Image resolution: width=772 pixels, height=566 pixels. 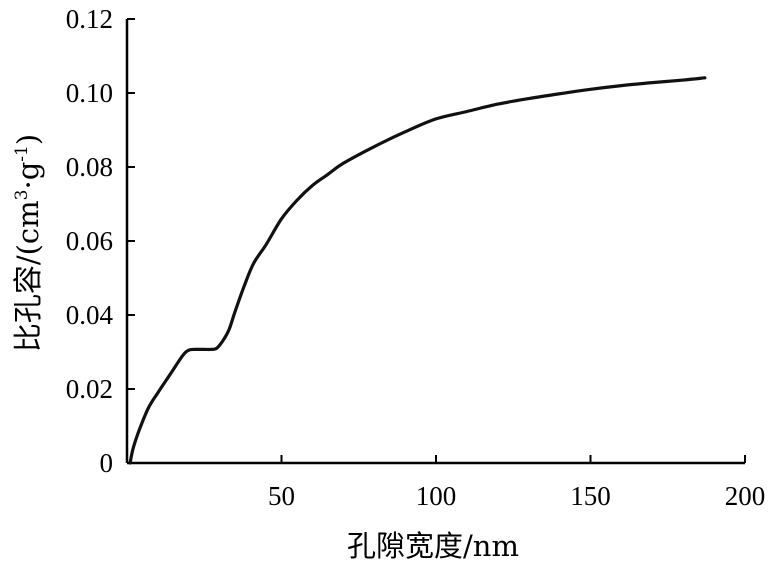 What do you see at coordinates (22, 153) in the screenshot?
I see `y-axis-title-sup2: -1` at bounding box center [22, 153].